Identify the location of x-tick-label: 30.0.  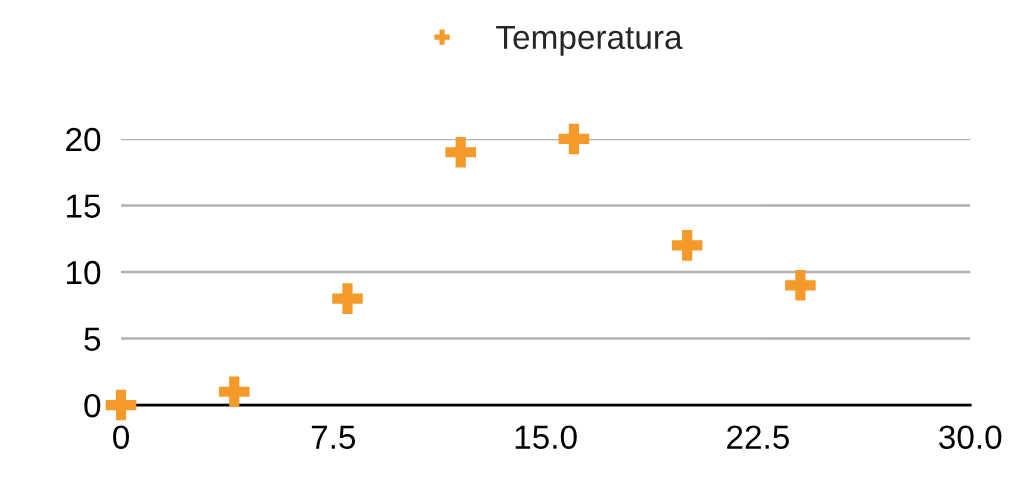
(970, 437).